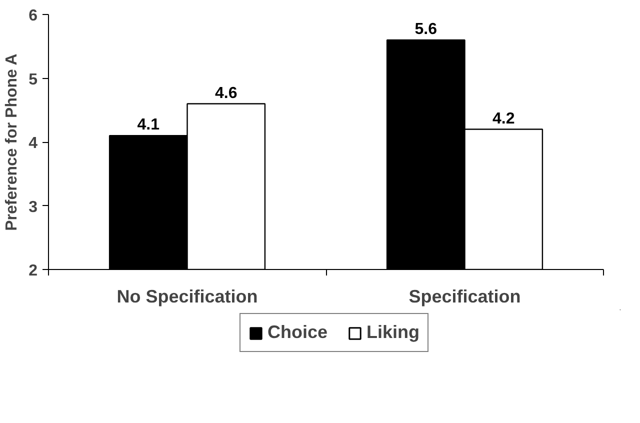 The image size is (640, 423). What do you see at coordinates (33, 79) in the screenshot?
I see `y-tick-label: 5` at bounding box center [33, 79].